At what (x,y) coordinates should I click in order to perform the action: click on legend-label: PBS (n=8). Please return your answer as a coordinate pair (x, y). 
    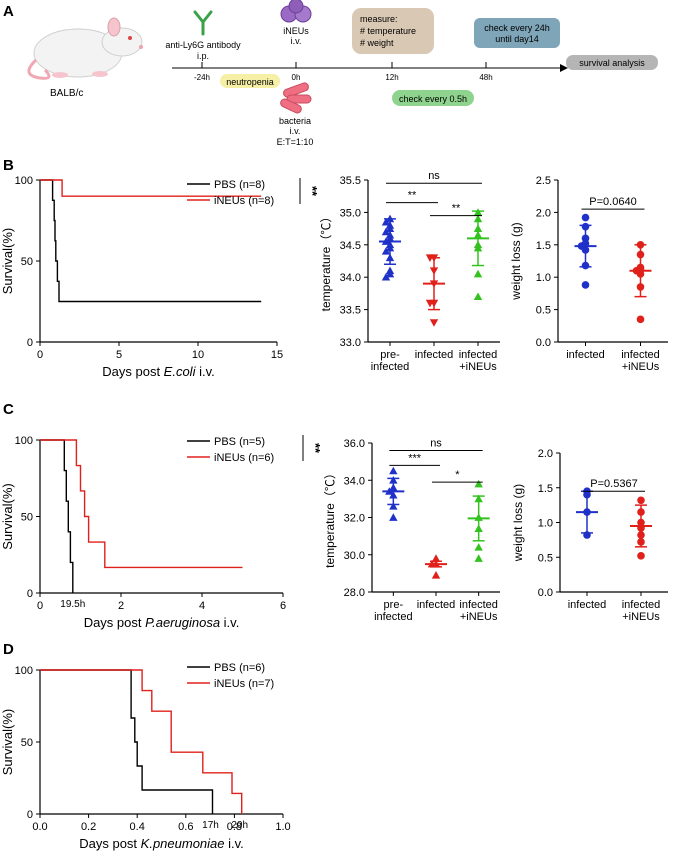
    Looking at the image, I should click on (239, 185).